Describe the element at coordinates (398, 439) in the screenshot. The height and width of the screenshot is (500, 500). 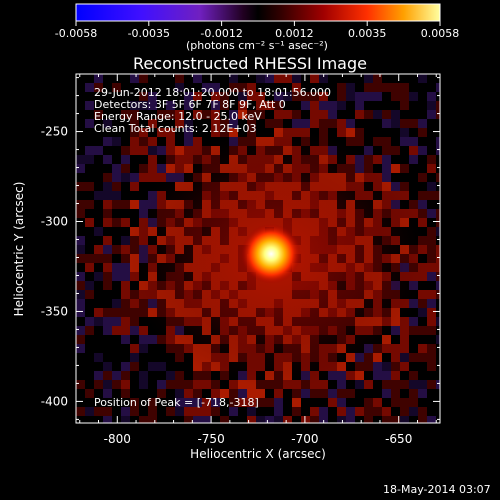
I see `x-tick-label: -650` at that location.